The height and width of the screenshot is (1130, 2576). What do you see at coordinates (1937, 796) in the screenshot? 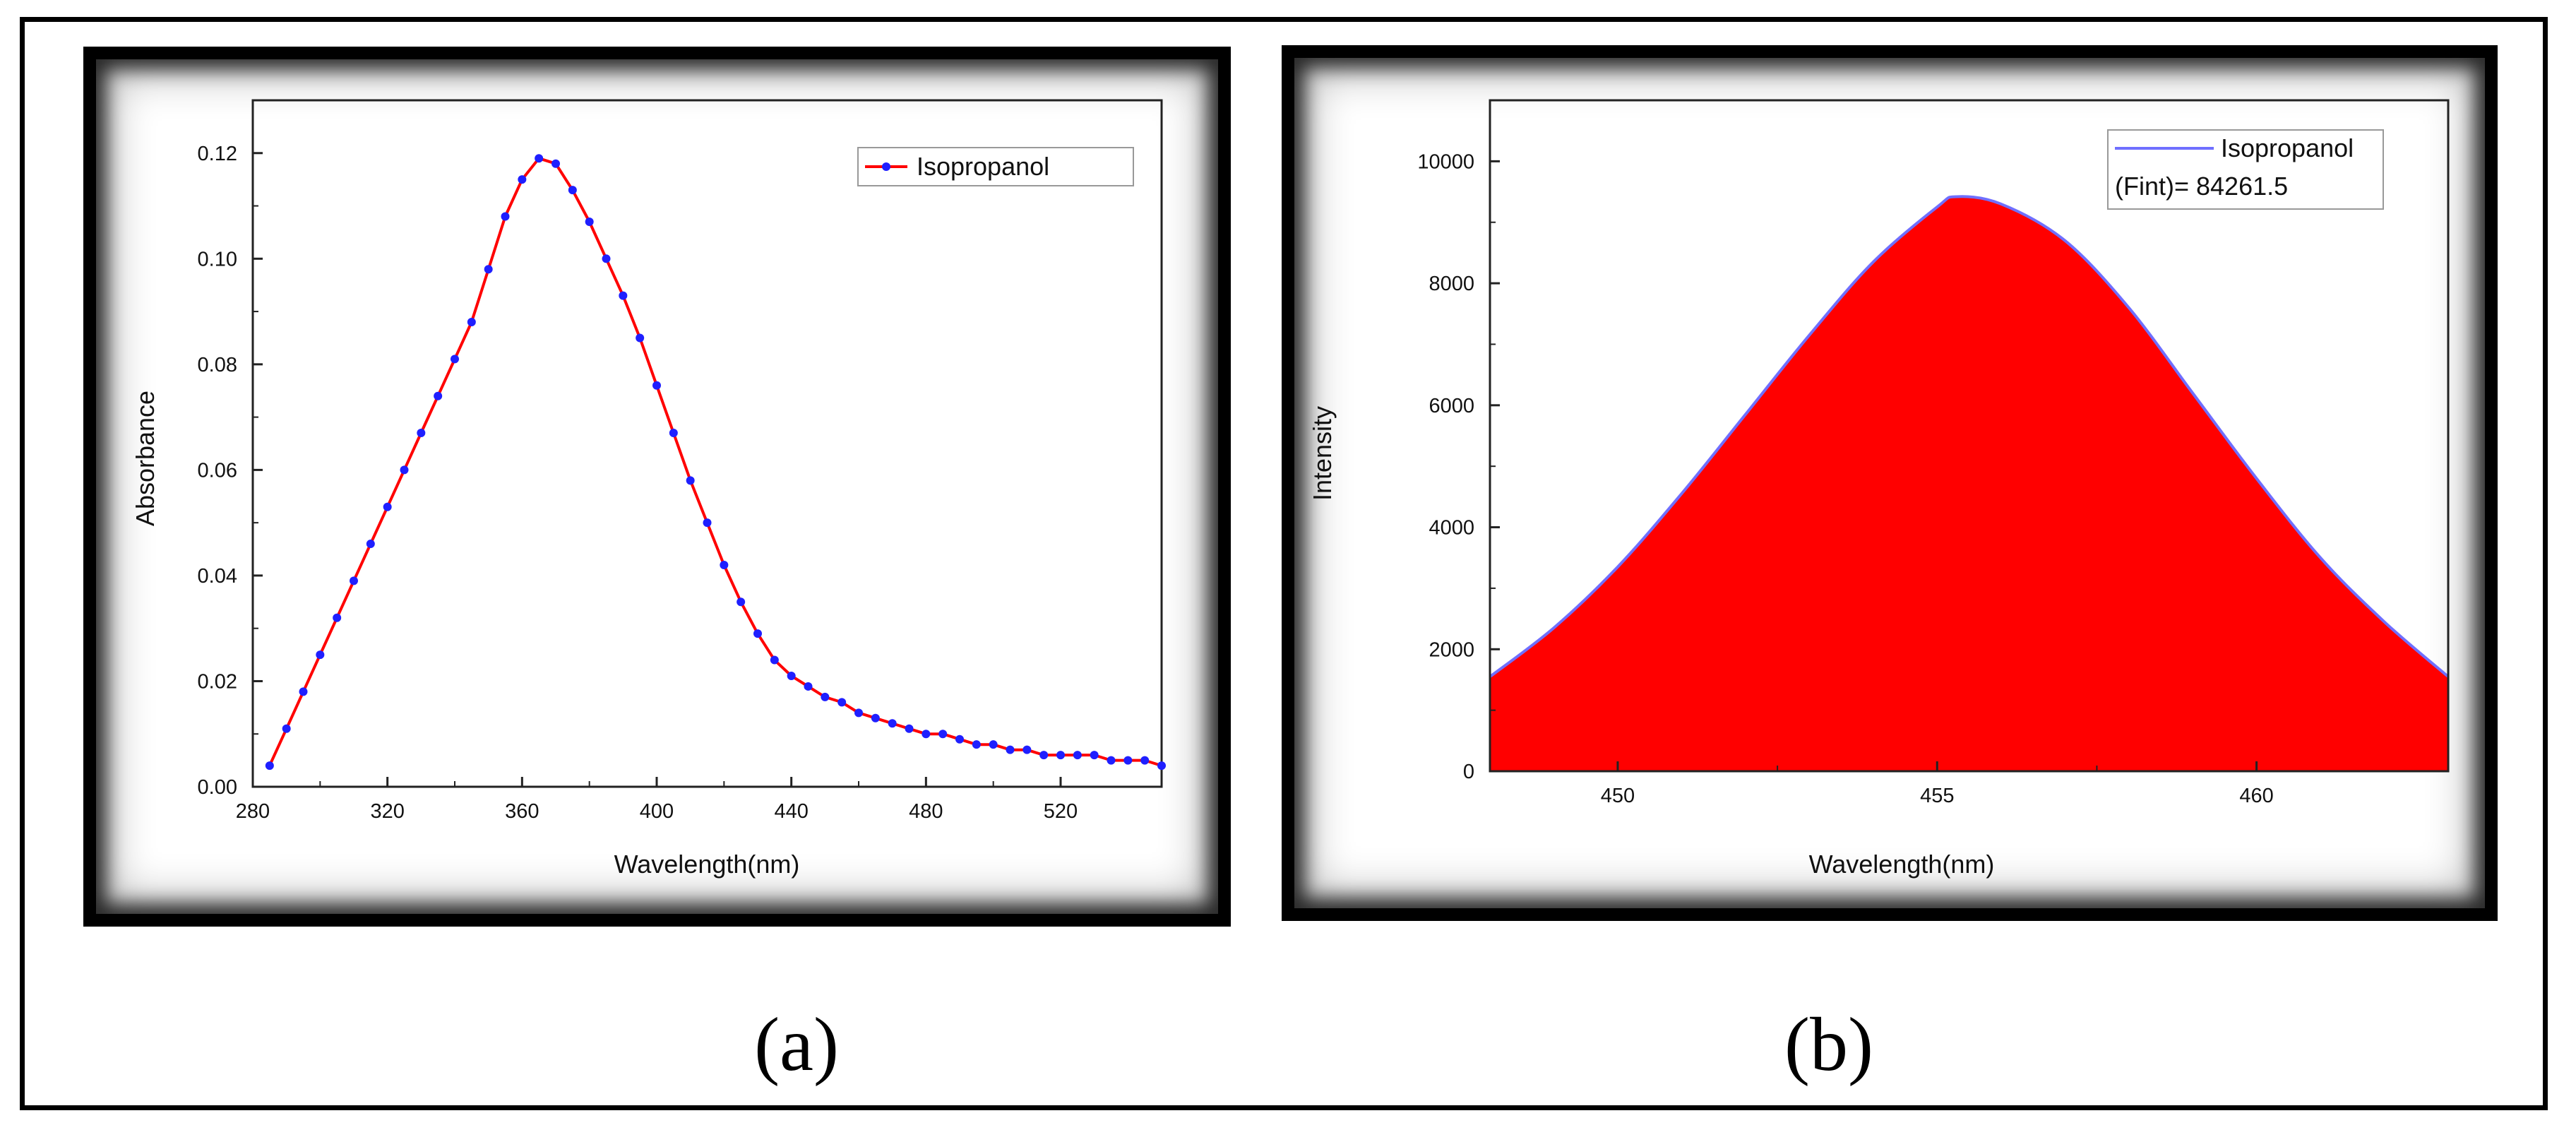
I see `x-tick-label: 455` at bounding box center [1937, 796].